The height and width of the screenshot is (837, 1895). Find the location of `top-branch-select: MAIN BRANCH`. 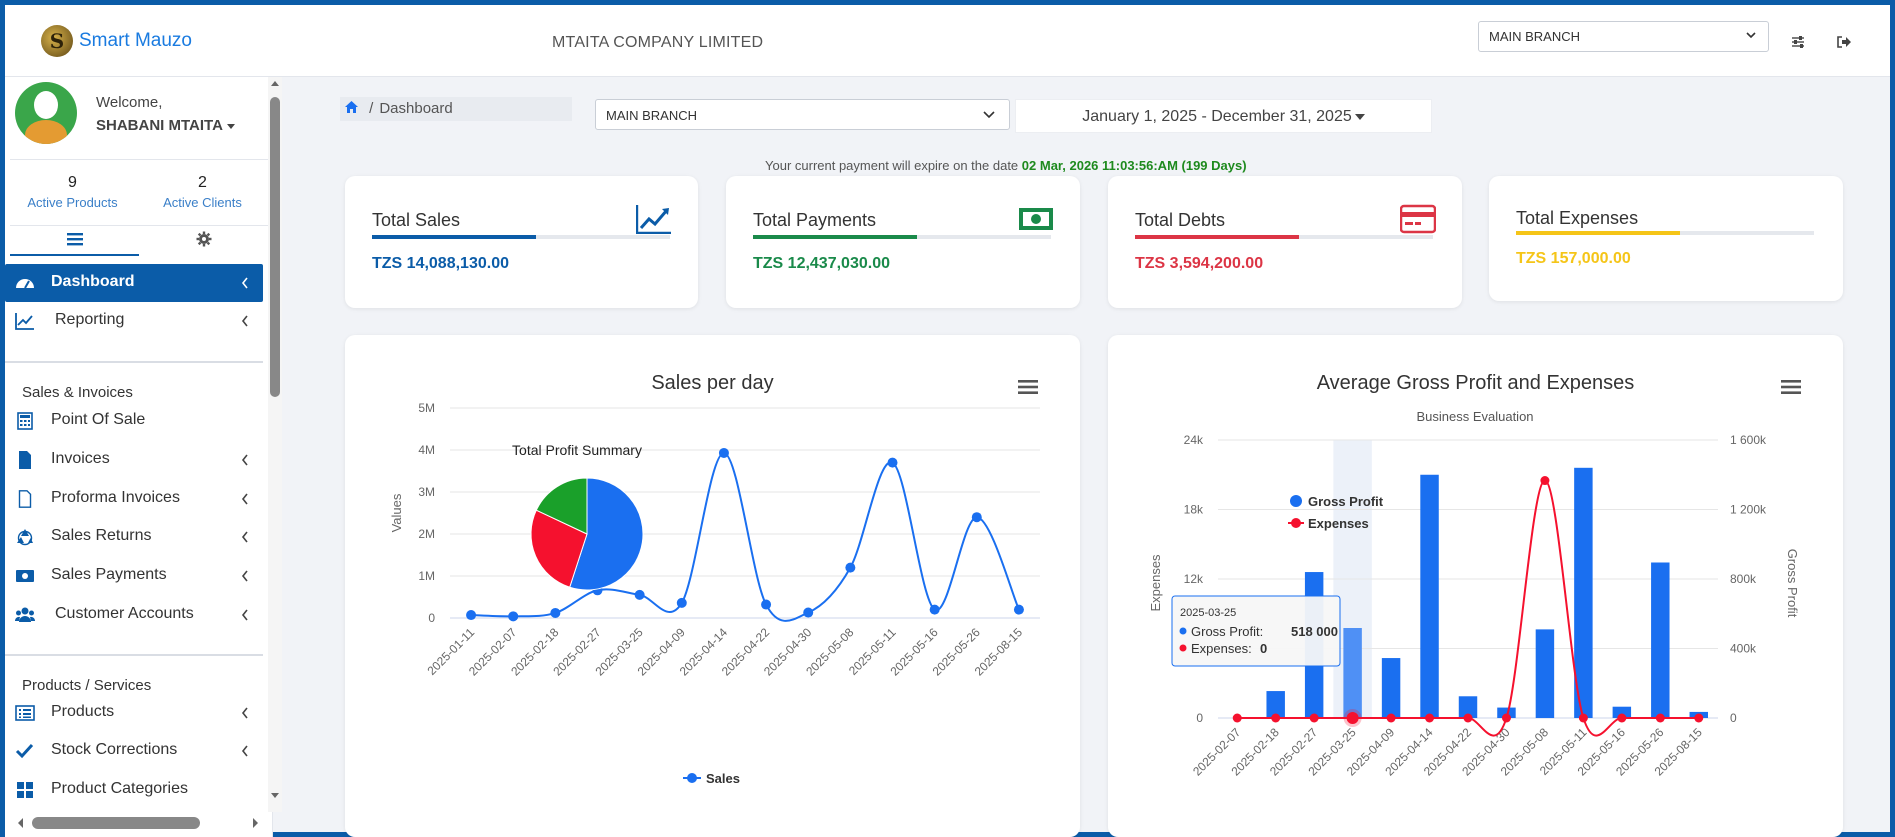

top-branch-select: MAIN BRANCH is located at coordinates (1623, 36).